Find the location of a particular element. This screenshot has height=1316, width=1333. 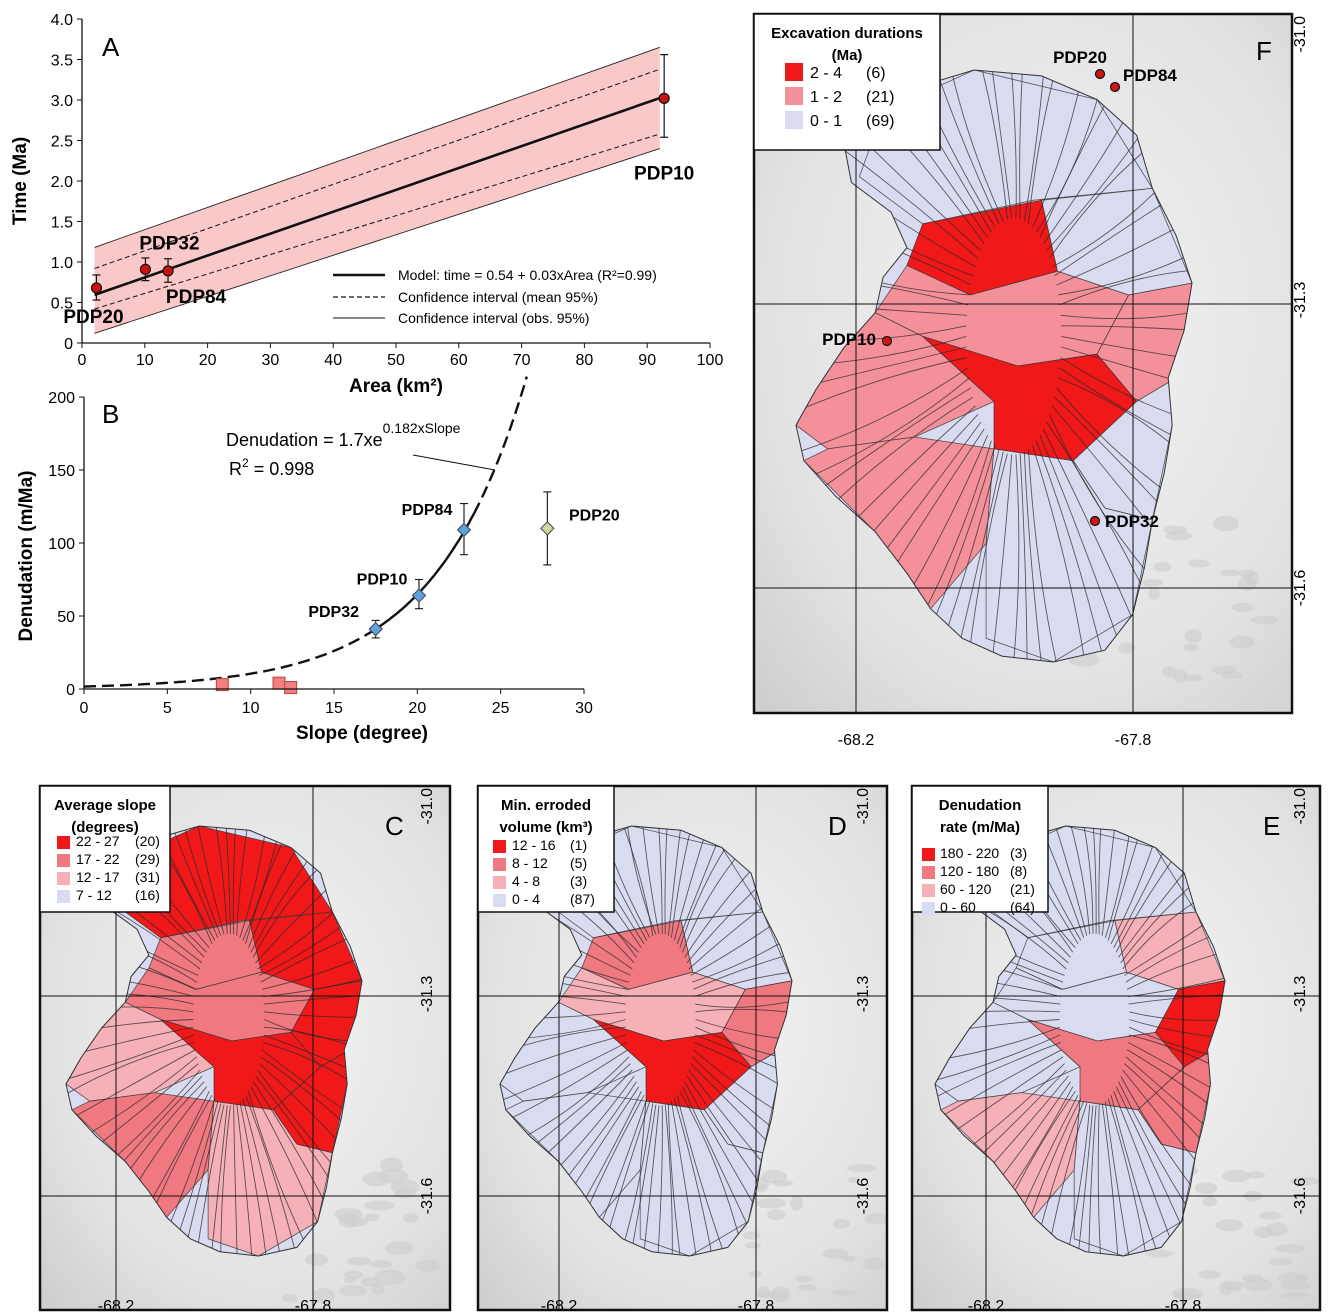

y-tick-label: 4.0 is located at coordinates (62, 20).